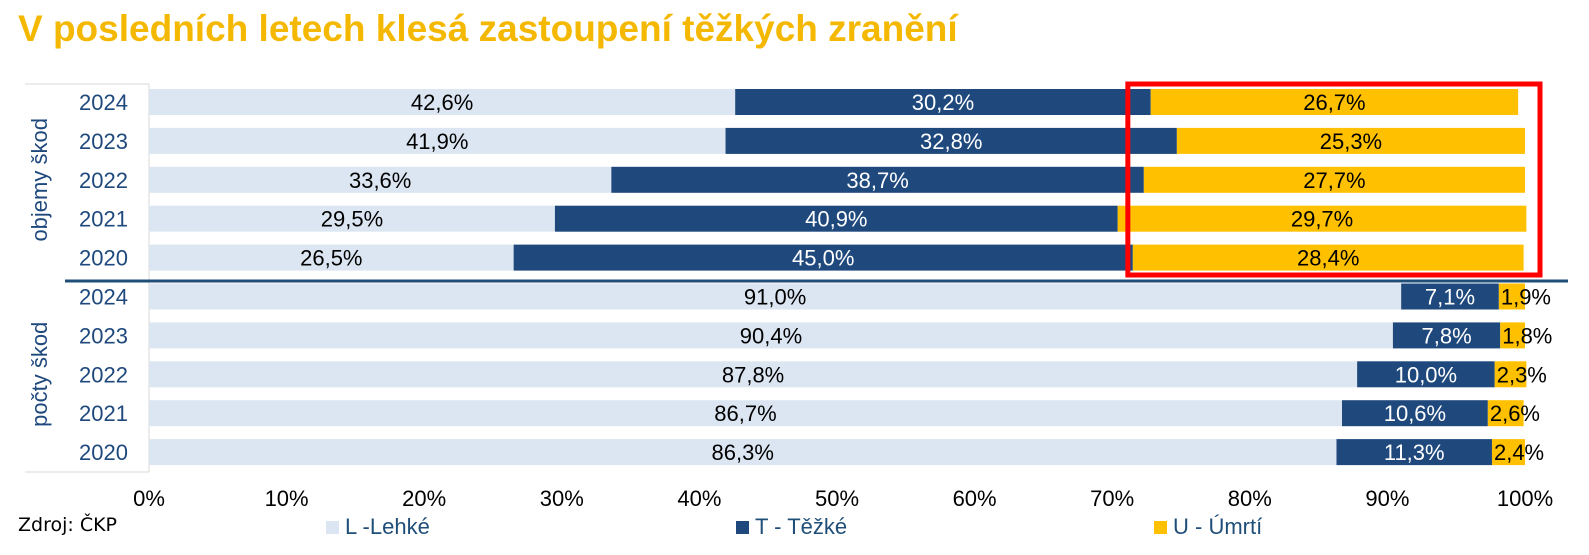 The width and height of the screenshot is (1589, 555). I want to click on x-tick-label: 30%, so click(562, 498).